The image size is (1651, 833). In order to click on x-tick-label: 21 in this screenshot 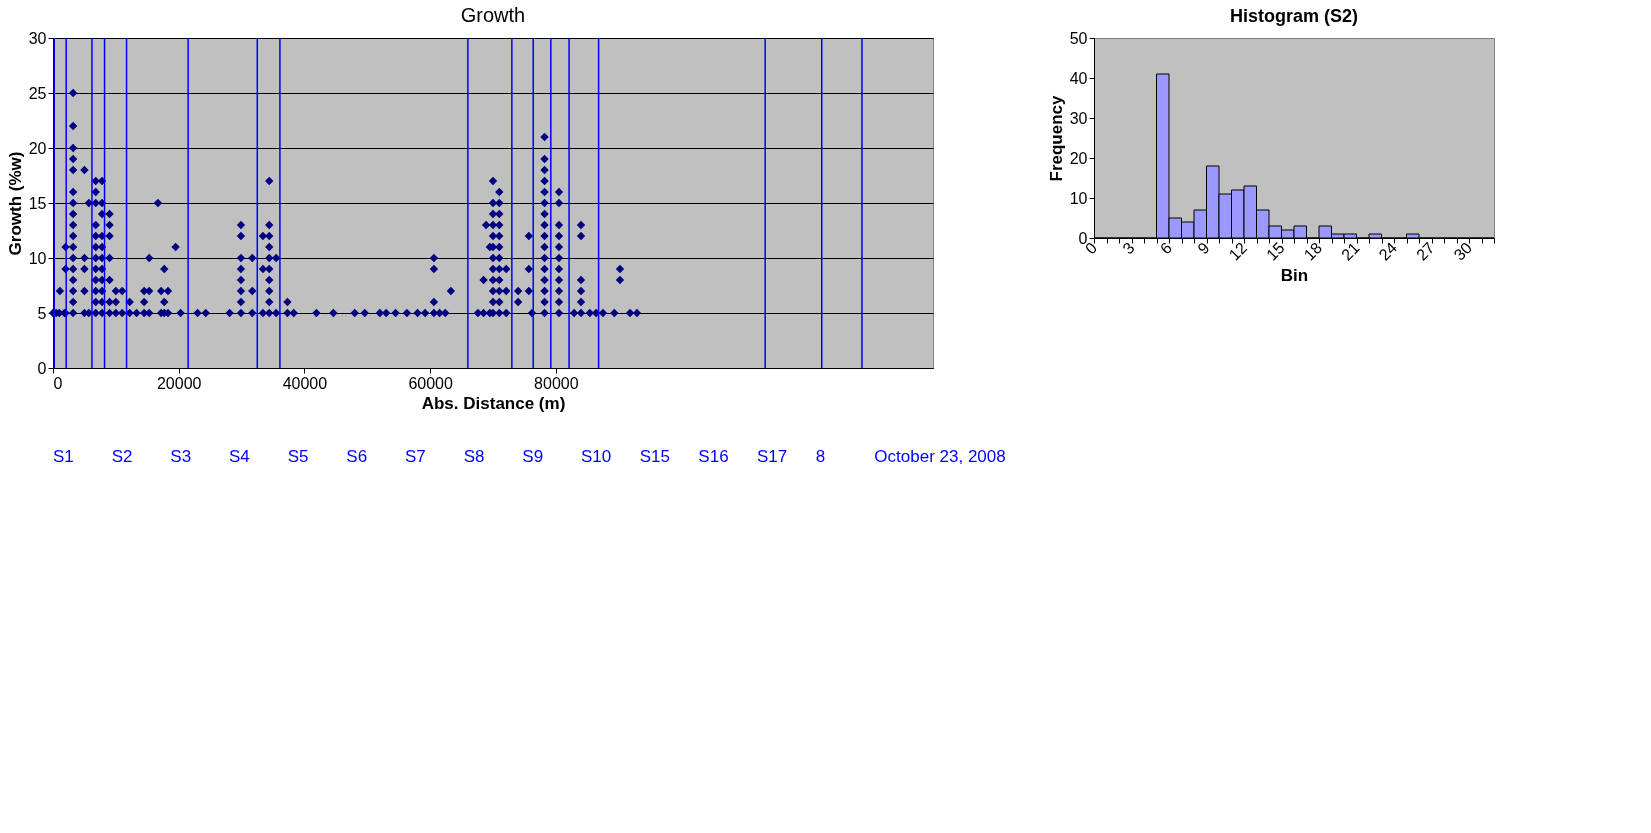, I will do `click(1350, 251)`.